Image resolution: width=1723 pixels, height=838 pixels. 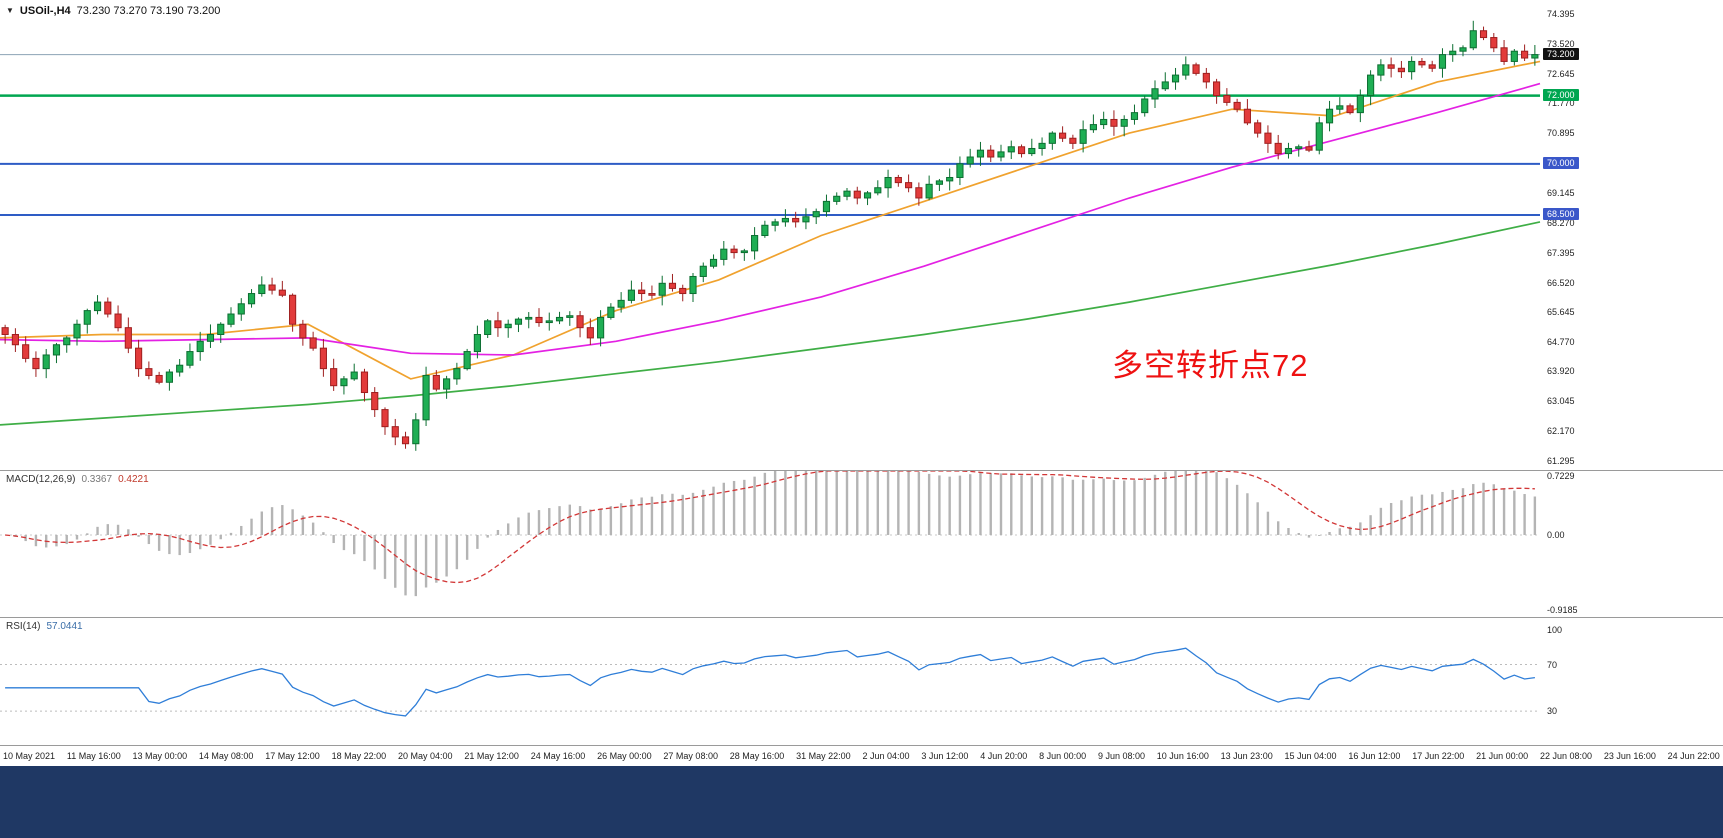 What do you see at coordinates (425, 756) in the screenshot?
I see `time-axis-label: 20 May 04:00` at bounding box center [425, 756].